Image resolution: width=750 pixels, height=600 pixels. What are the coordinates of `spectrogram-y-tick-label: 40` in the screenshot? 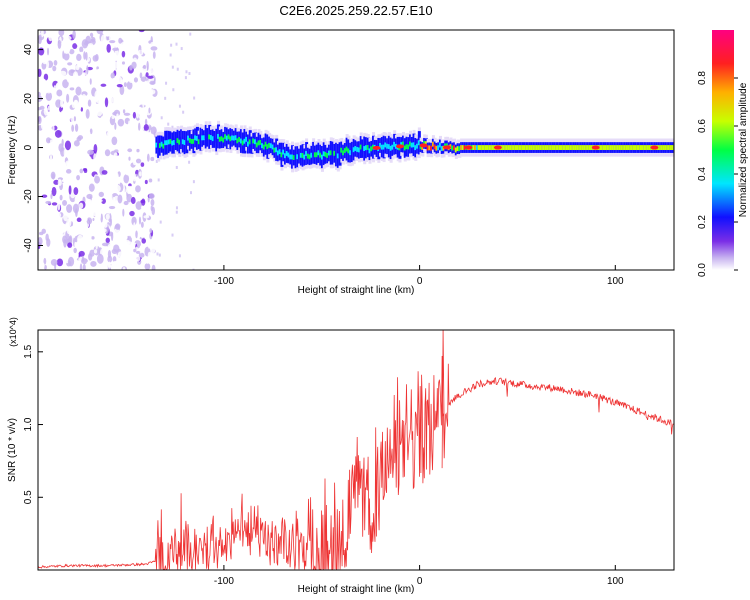 It's located at (28, 50).